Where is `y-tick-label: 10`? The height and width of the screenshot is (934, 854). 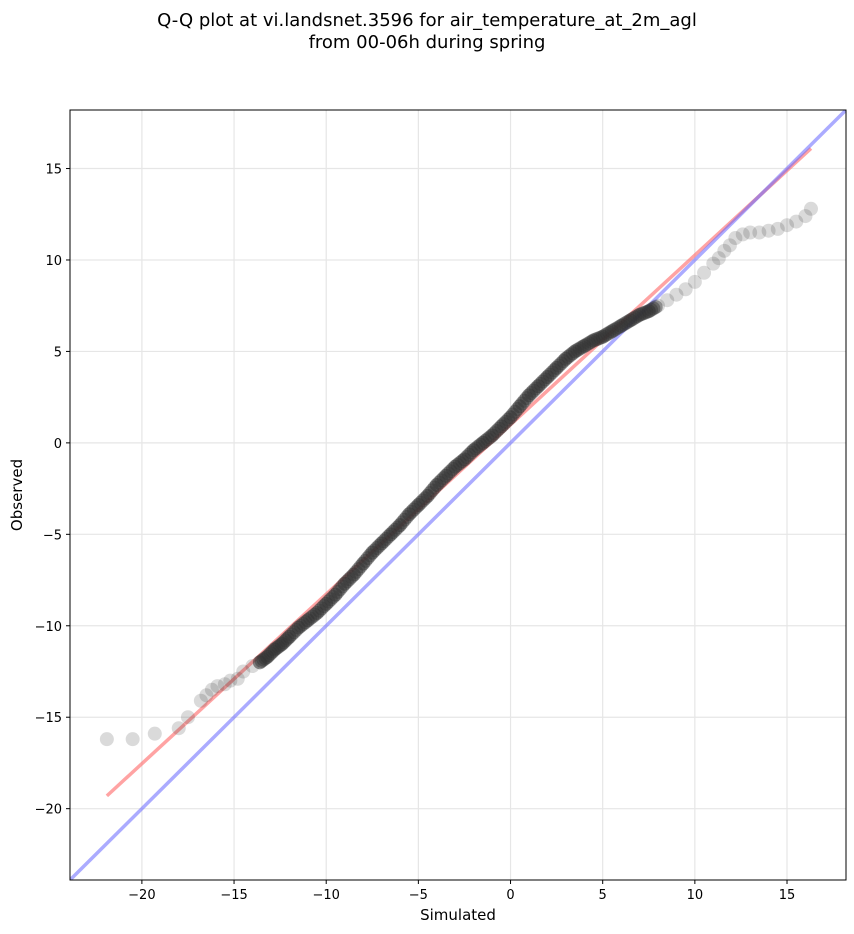
y-tick-label: 10 is located at coordinates (53, 261).